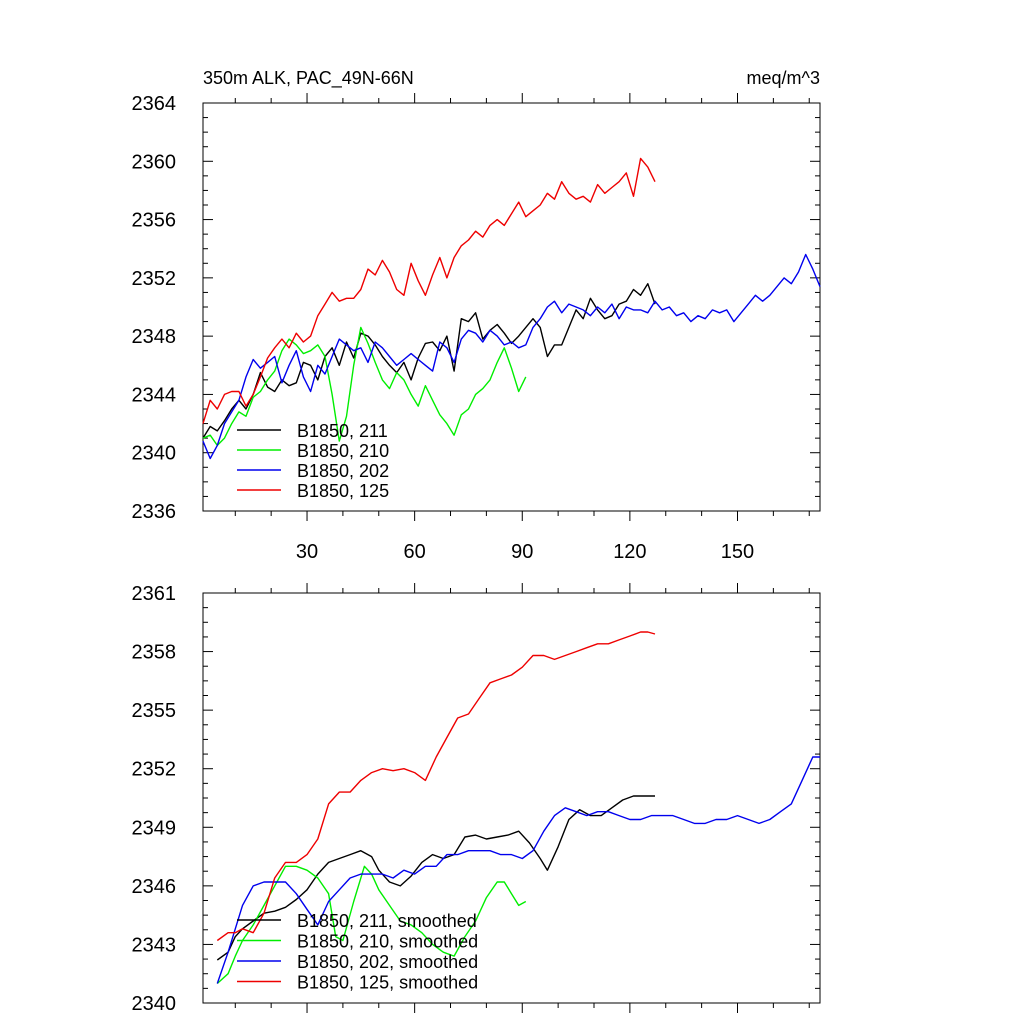 The width and height of the screenshot is (1024, 1024). I want to click on x-tick-label: 30, so click(307, 552).